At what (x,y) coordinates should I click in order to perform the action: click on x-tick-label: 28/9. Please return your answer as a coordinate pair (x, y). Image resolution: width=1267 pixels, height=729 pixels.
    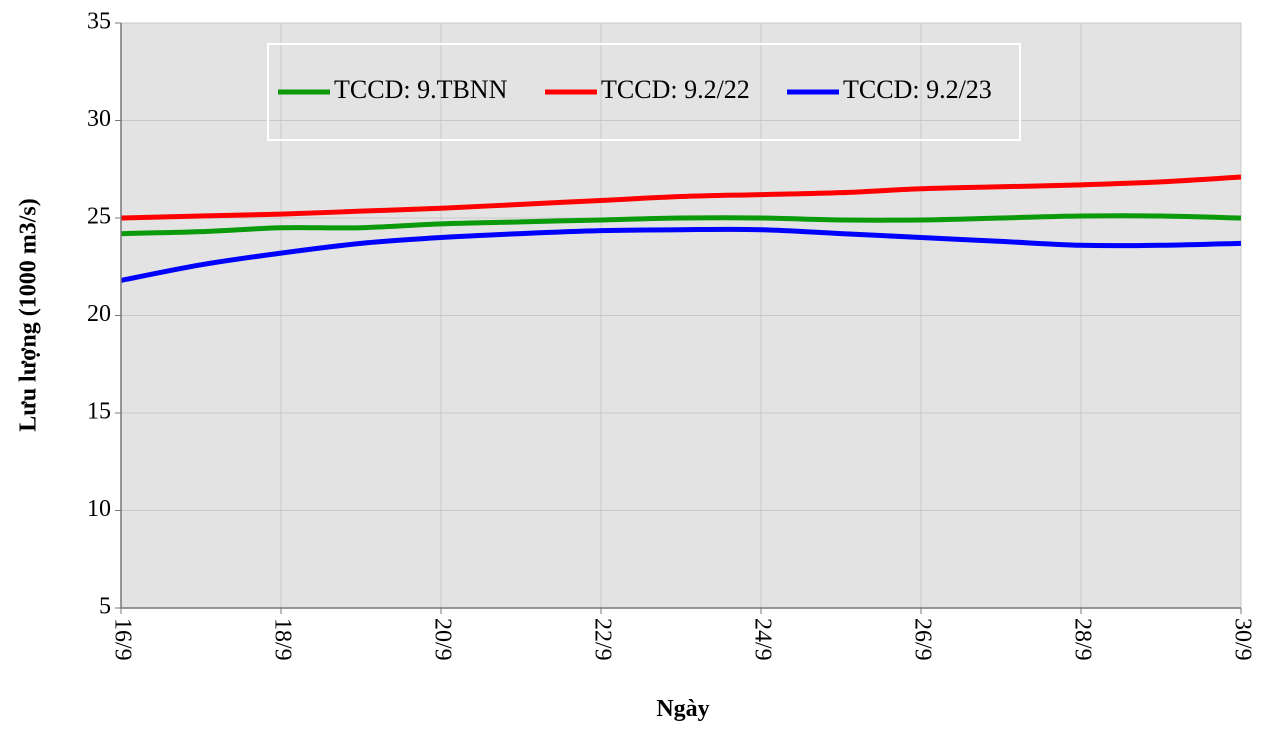
    Looking at the image, I should click on (1082, 639).